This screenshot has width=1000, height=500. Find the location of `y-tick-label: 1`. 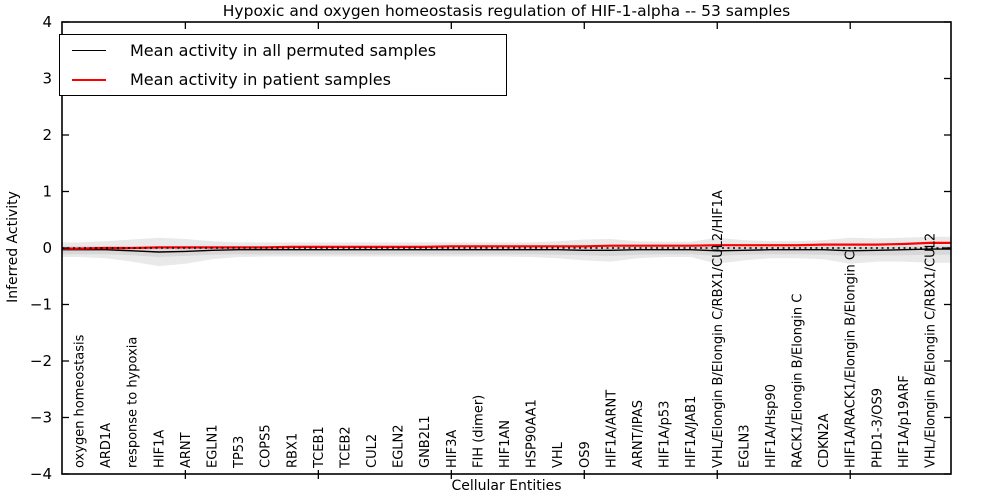

y-tick-label: 1 is located at coordinates (47, 192).